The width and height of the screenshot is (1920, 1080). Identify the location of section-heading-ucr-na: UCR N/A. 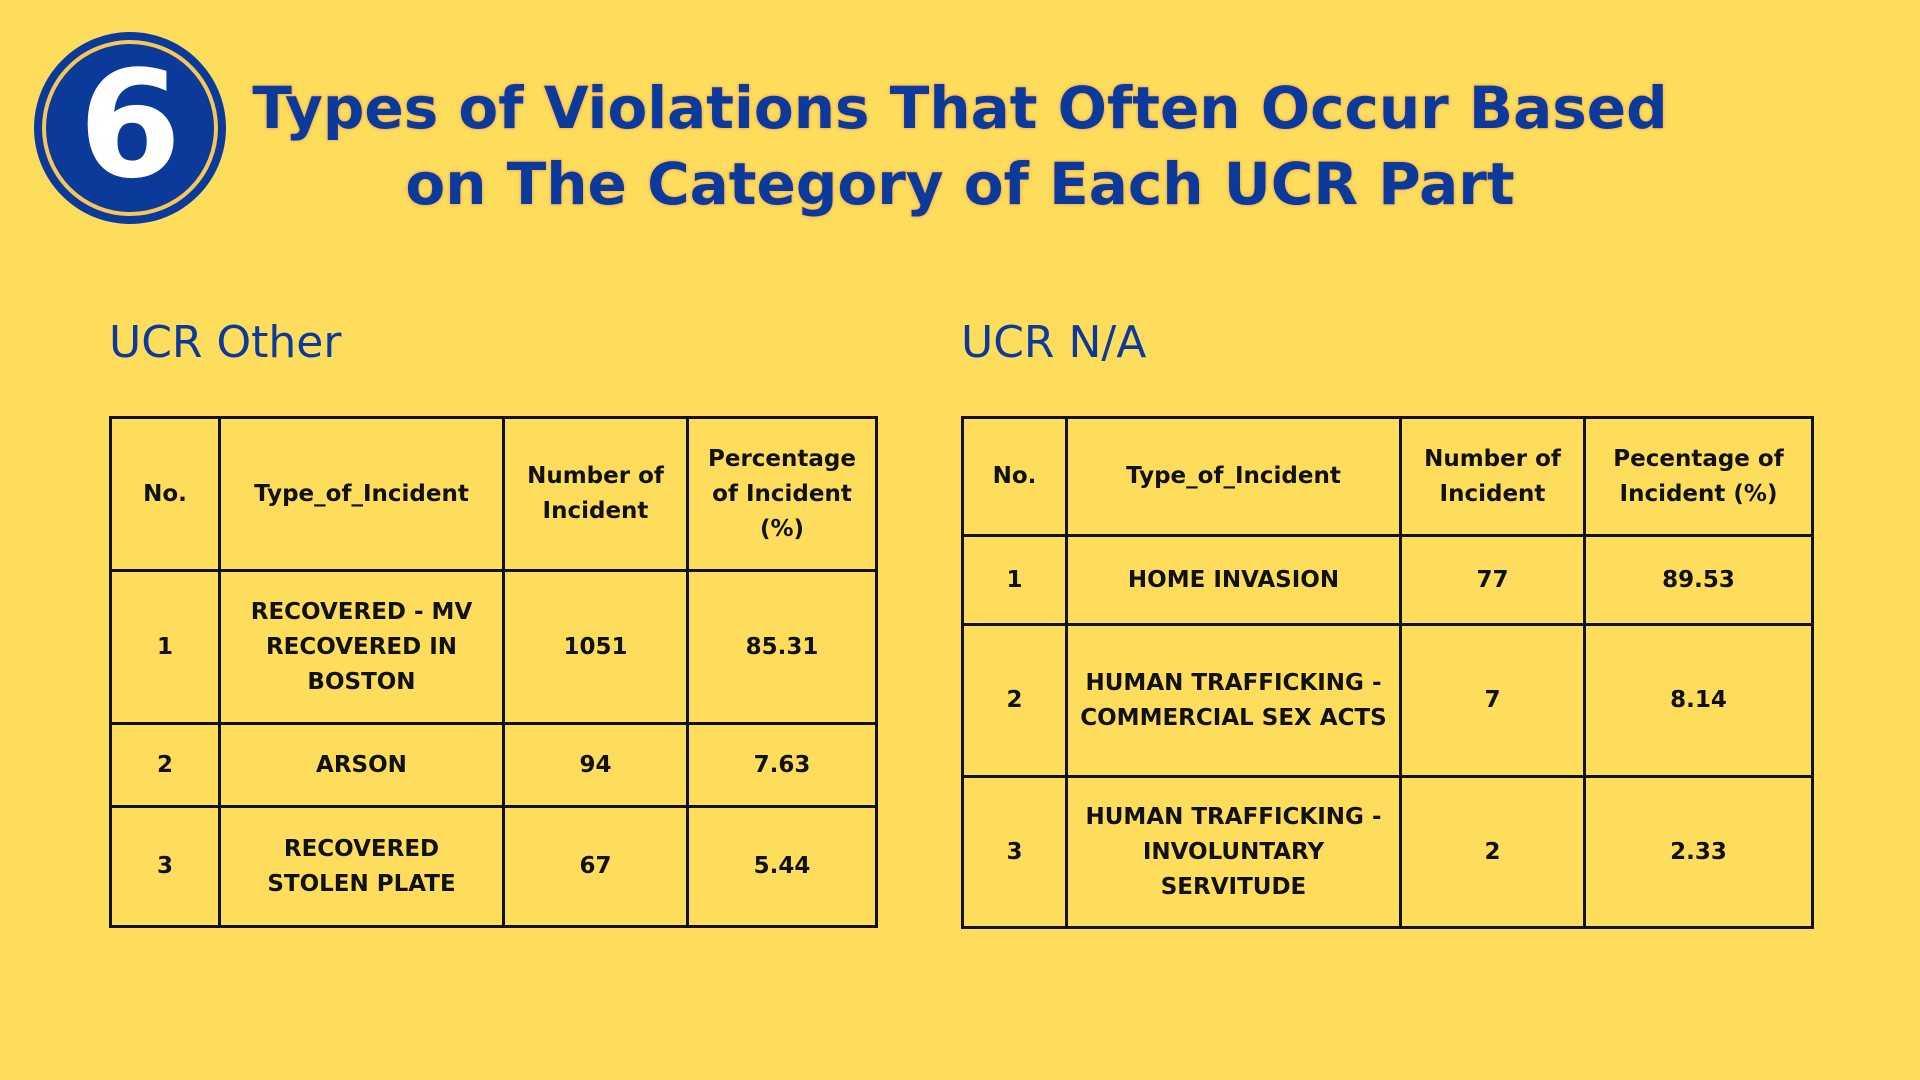
(1054, 342).